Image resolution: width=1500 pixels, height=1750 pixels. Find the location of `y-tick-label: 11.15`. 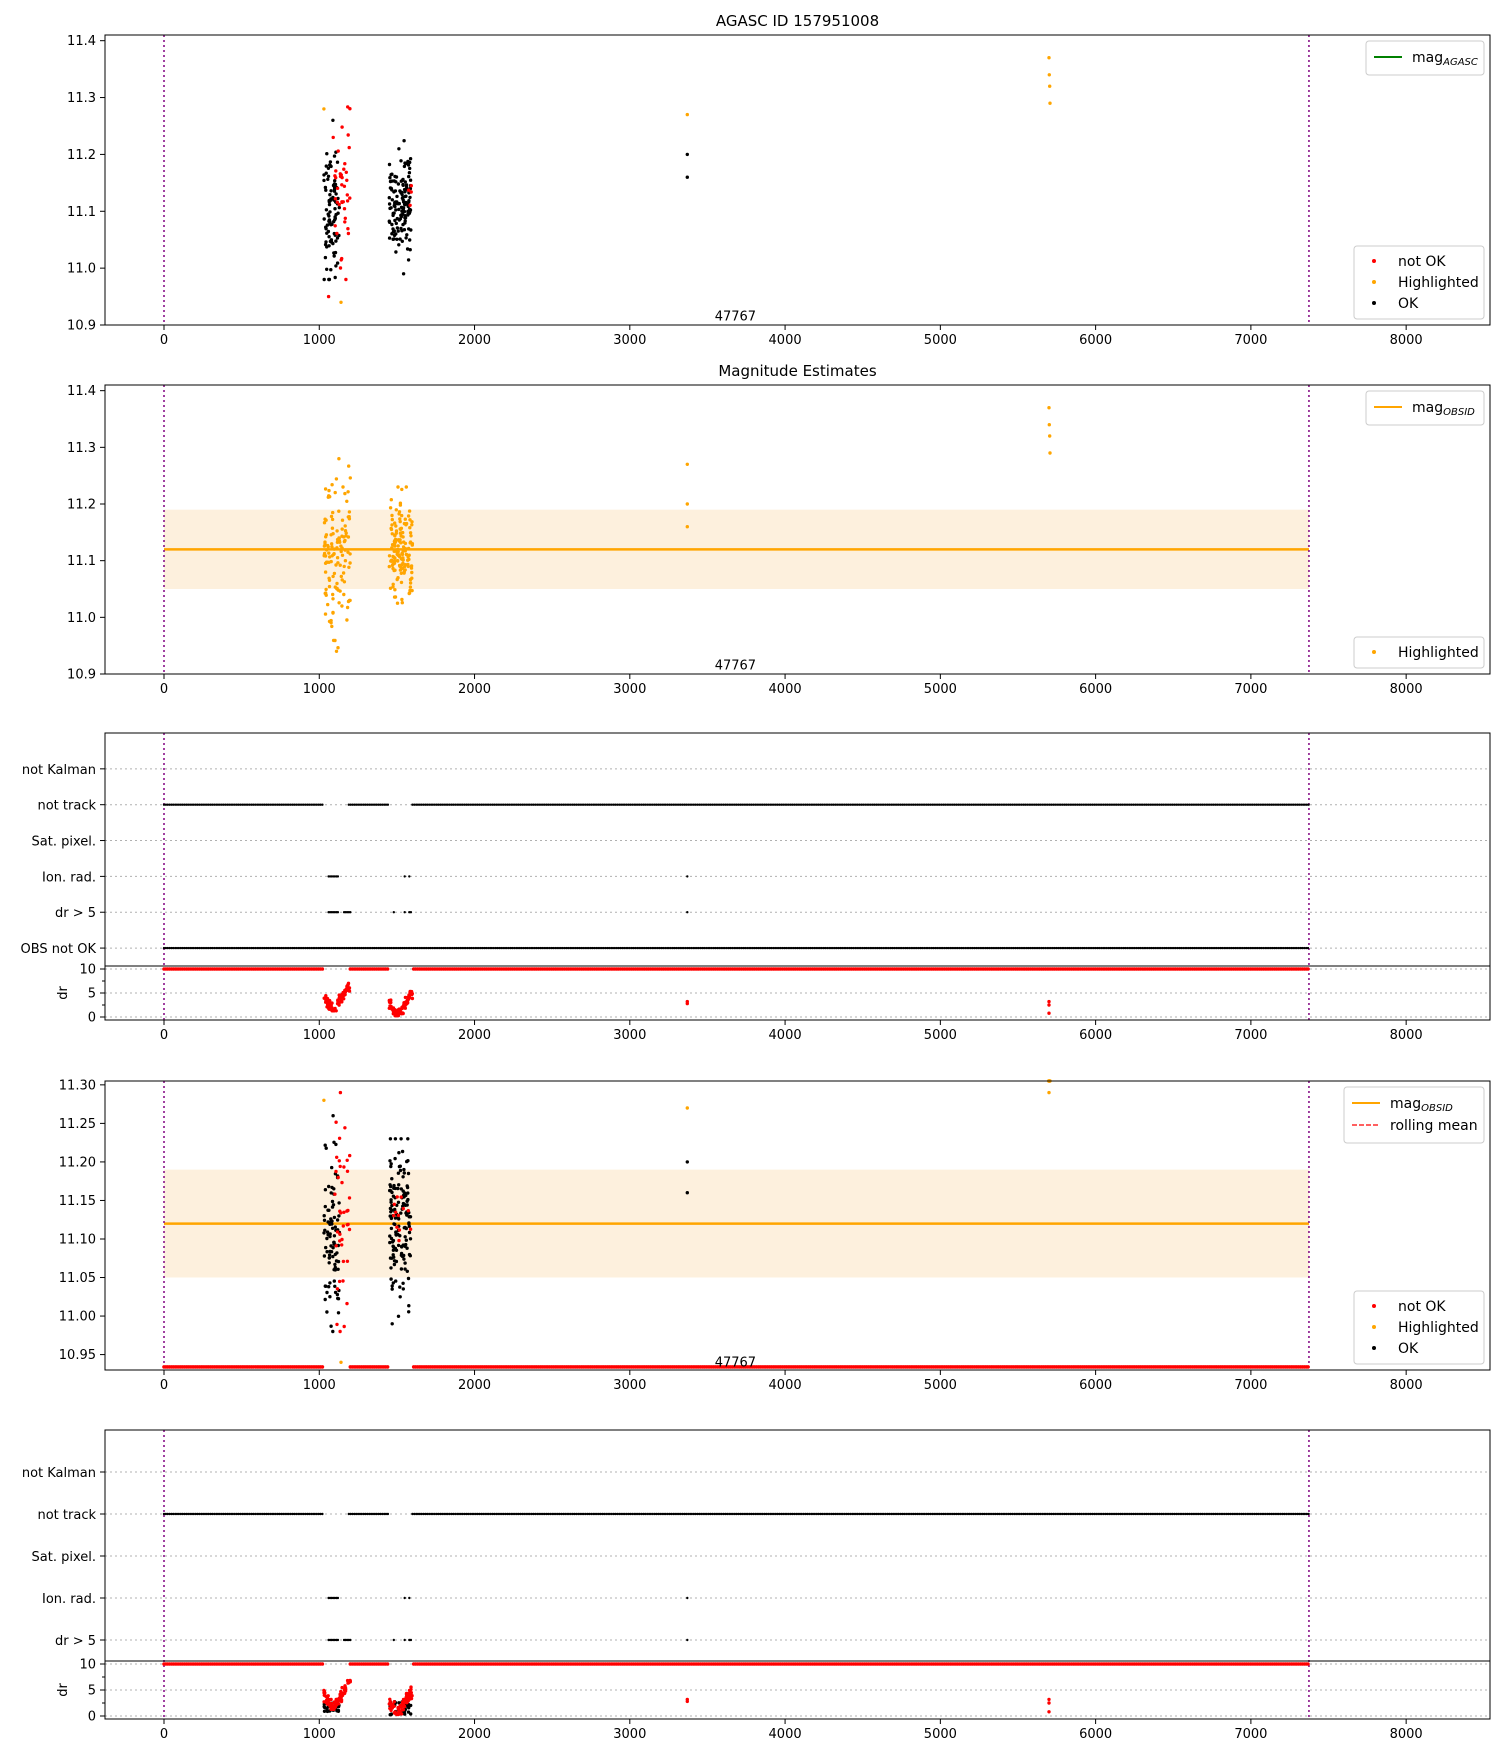

y-tick-label: 11.15 is located at coordinates (77, 1201).